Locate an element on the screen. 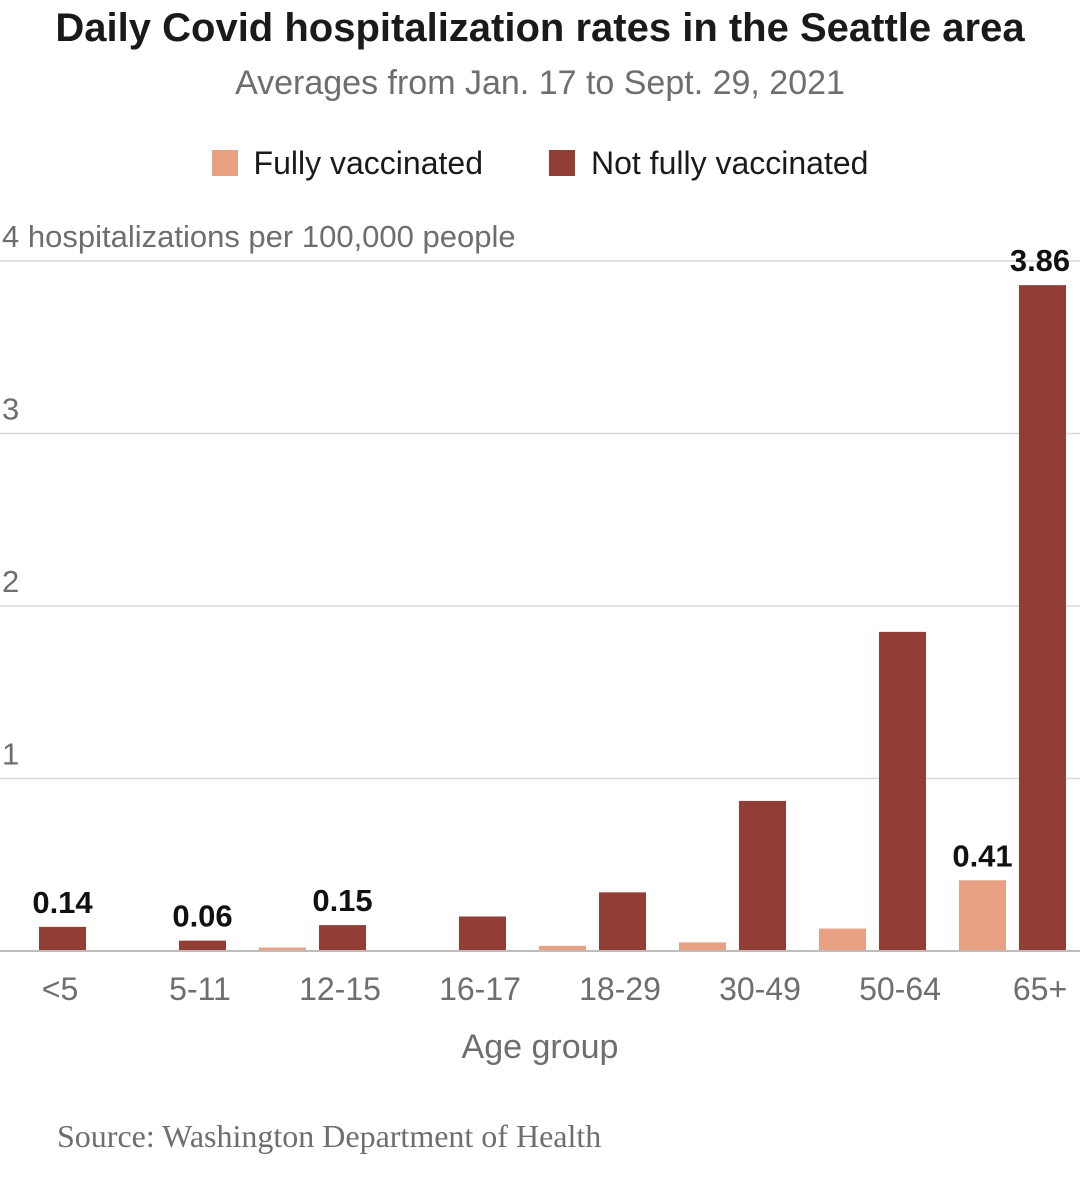 Image resolution: width=1080 pixels, height=1179 pixels. legend: Fully vaccinated Not fully vaccinated is located at coordinates (540, 163).